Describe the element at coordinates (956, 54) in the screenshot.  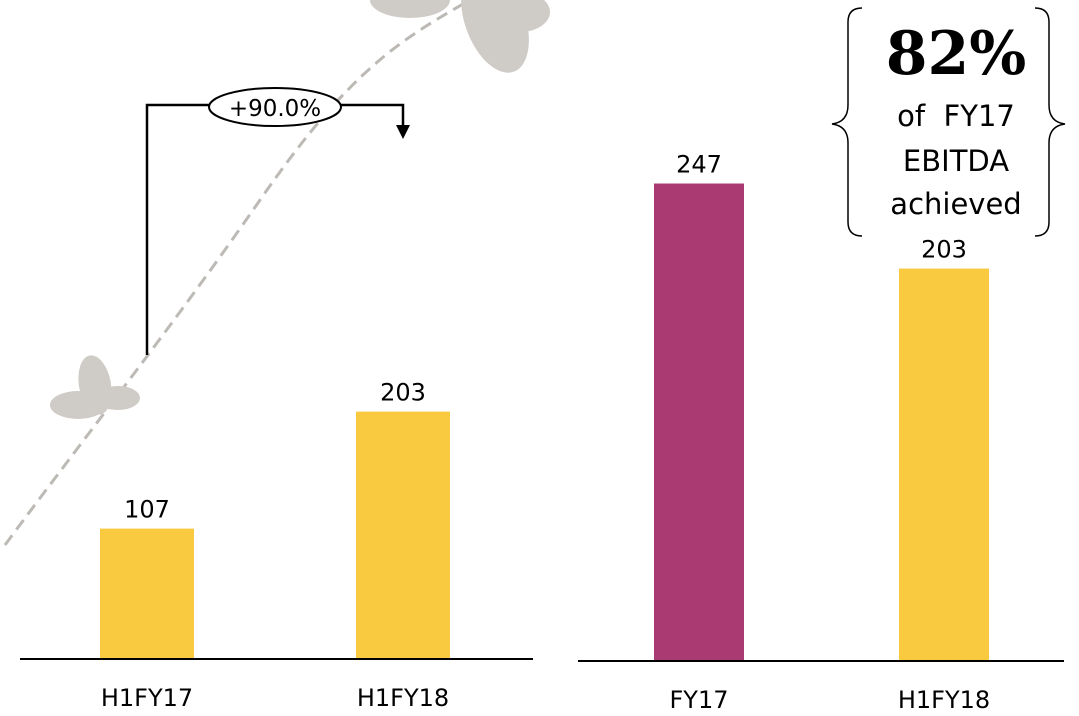
I see `callout-percentage: 82%` at that location.